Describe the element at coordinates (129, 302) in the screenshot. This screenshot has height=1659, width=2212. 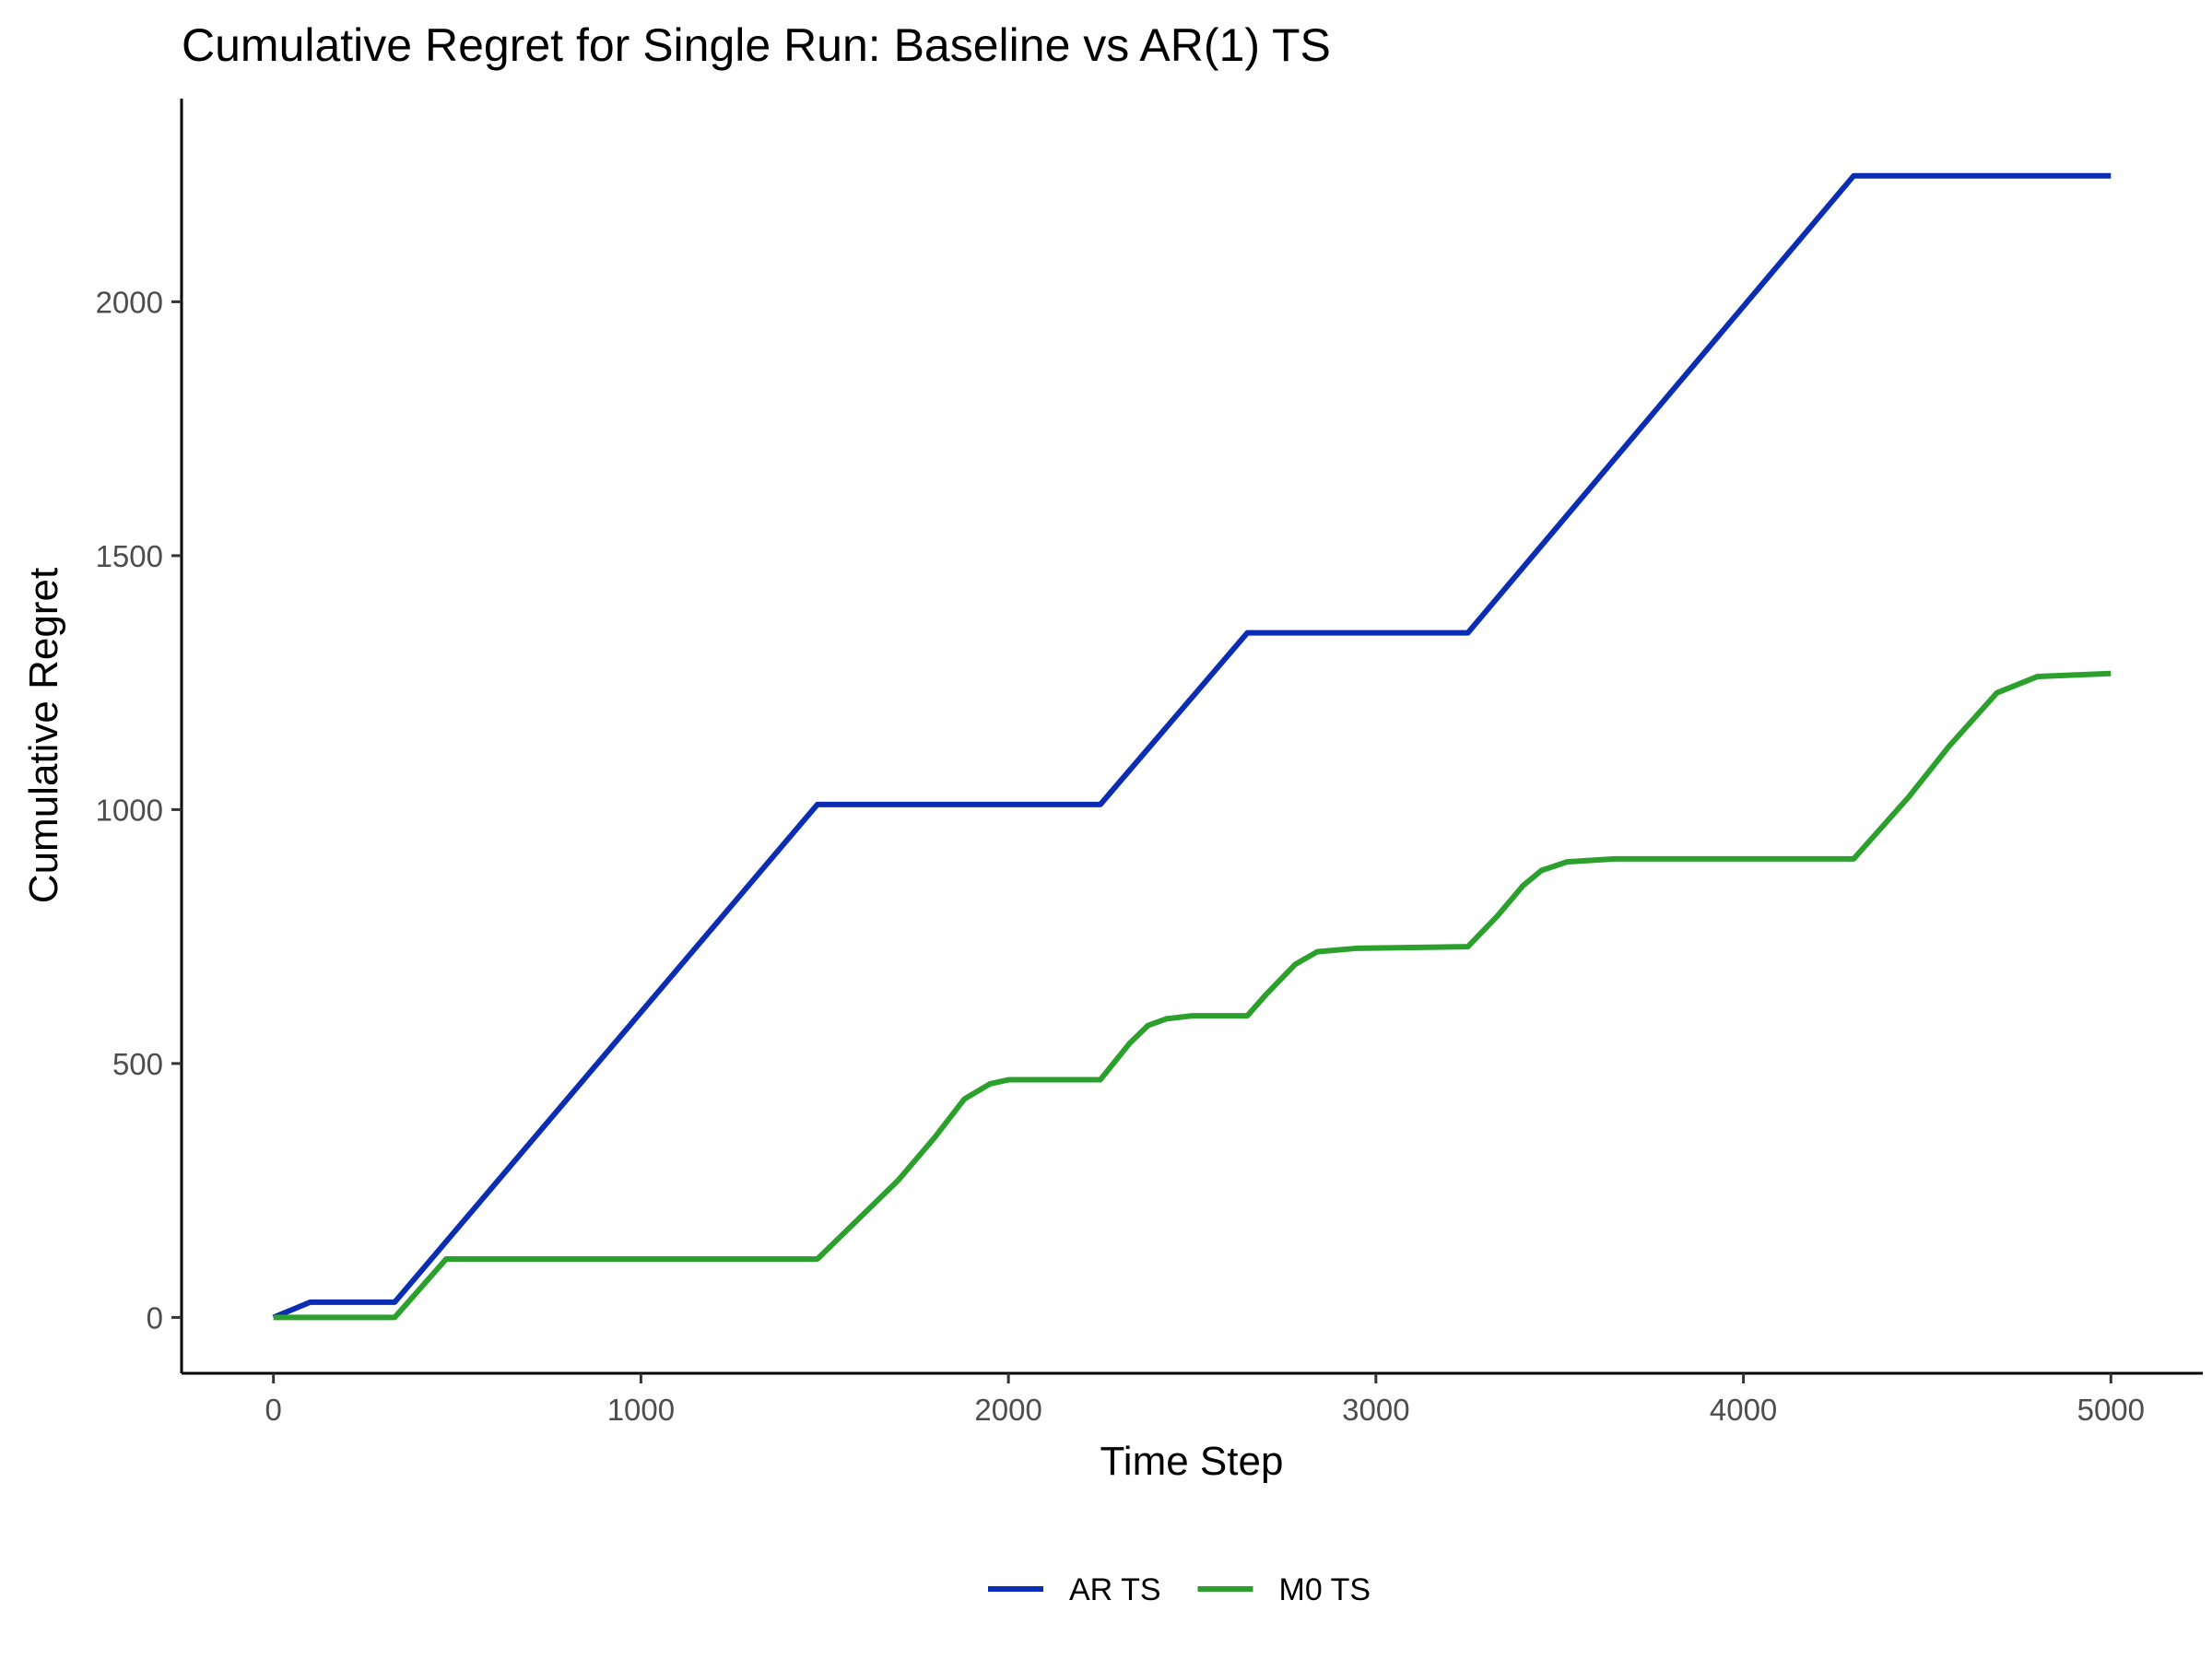
I see `y-tick-label-4: 2000` at that location.